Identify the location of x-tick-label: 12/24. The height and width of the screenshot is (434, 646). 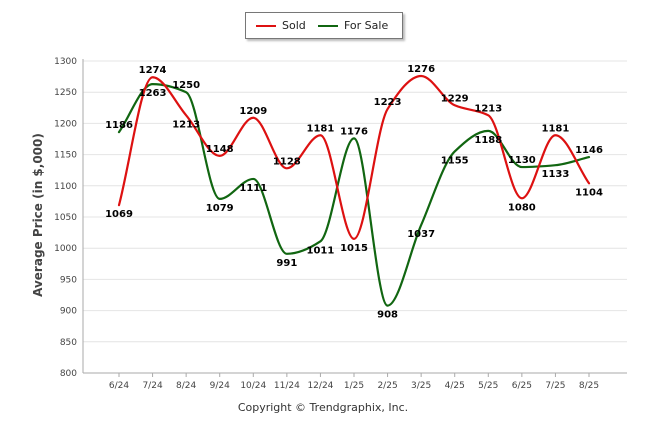
(320, 386).